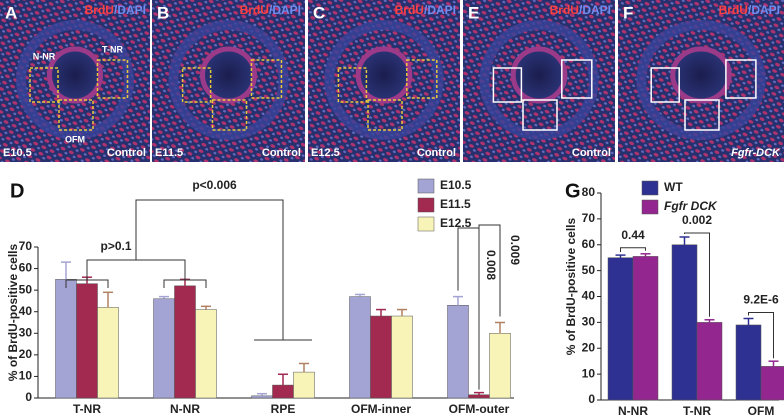  Describe the element at coordinates (628, 12) in the screenshot. I see `panel-letter: F` at that location.